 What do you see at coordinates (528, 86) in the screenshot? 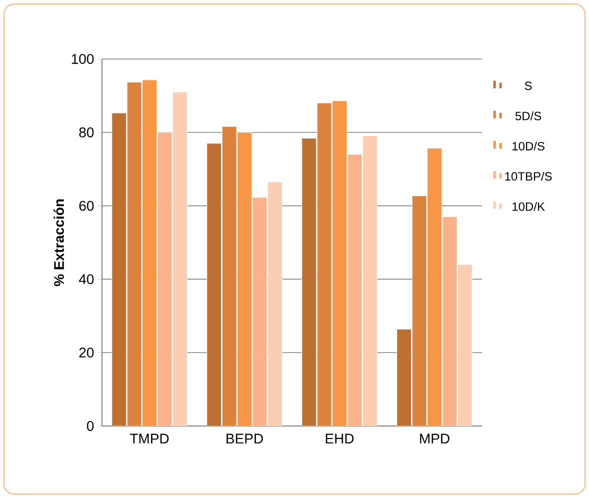
I see `legend-label: S` at bounding box center [528, 86].